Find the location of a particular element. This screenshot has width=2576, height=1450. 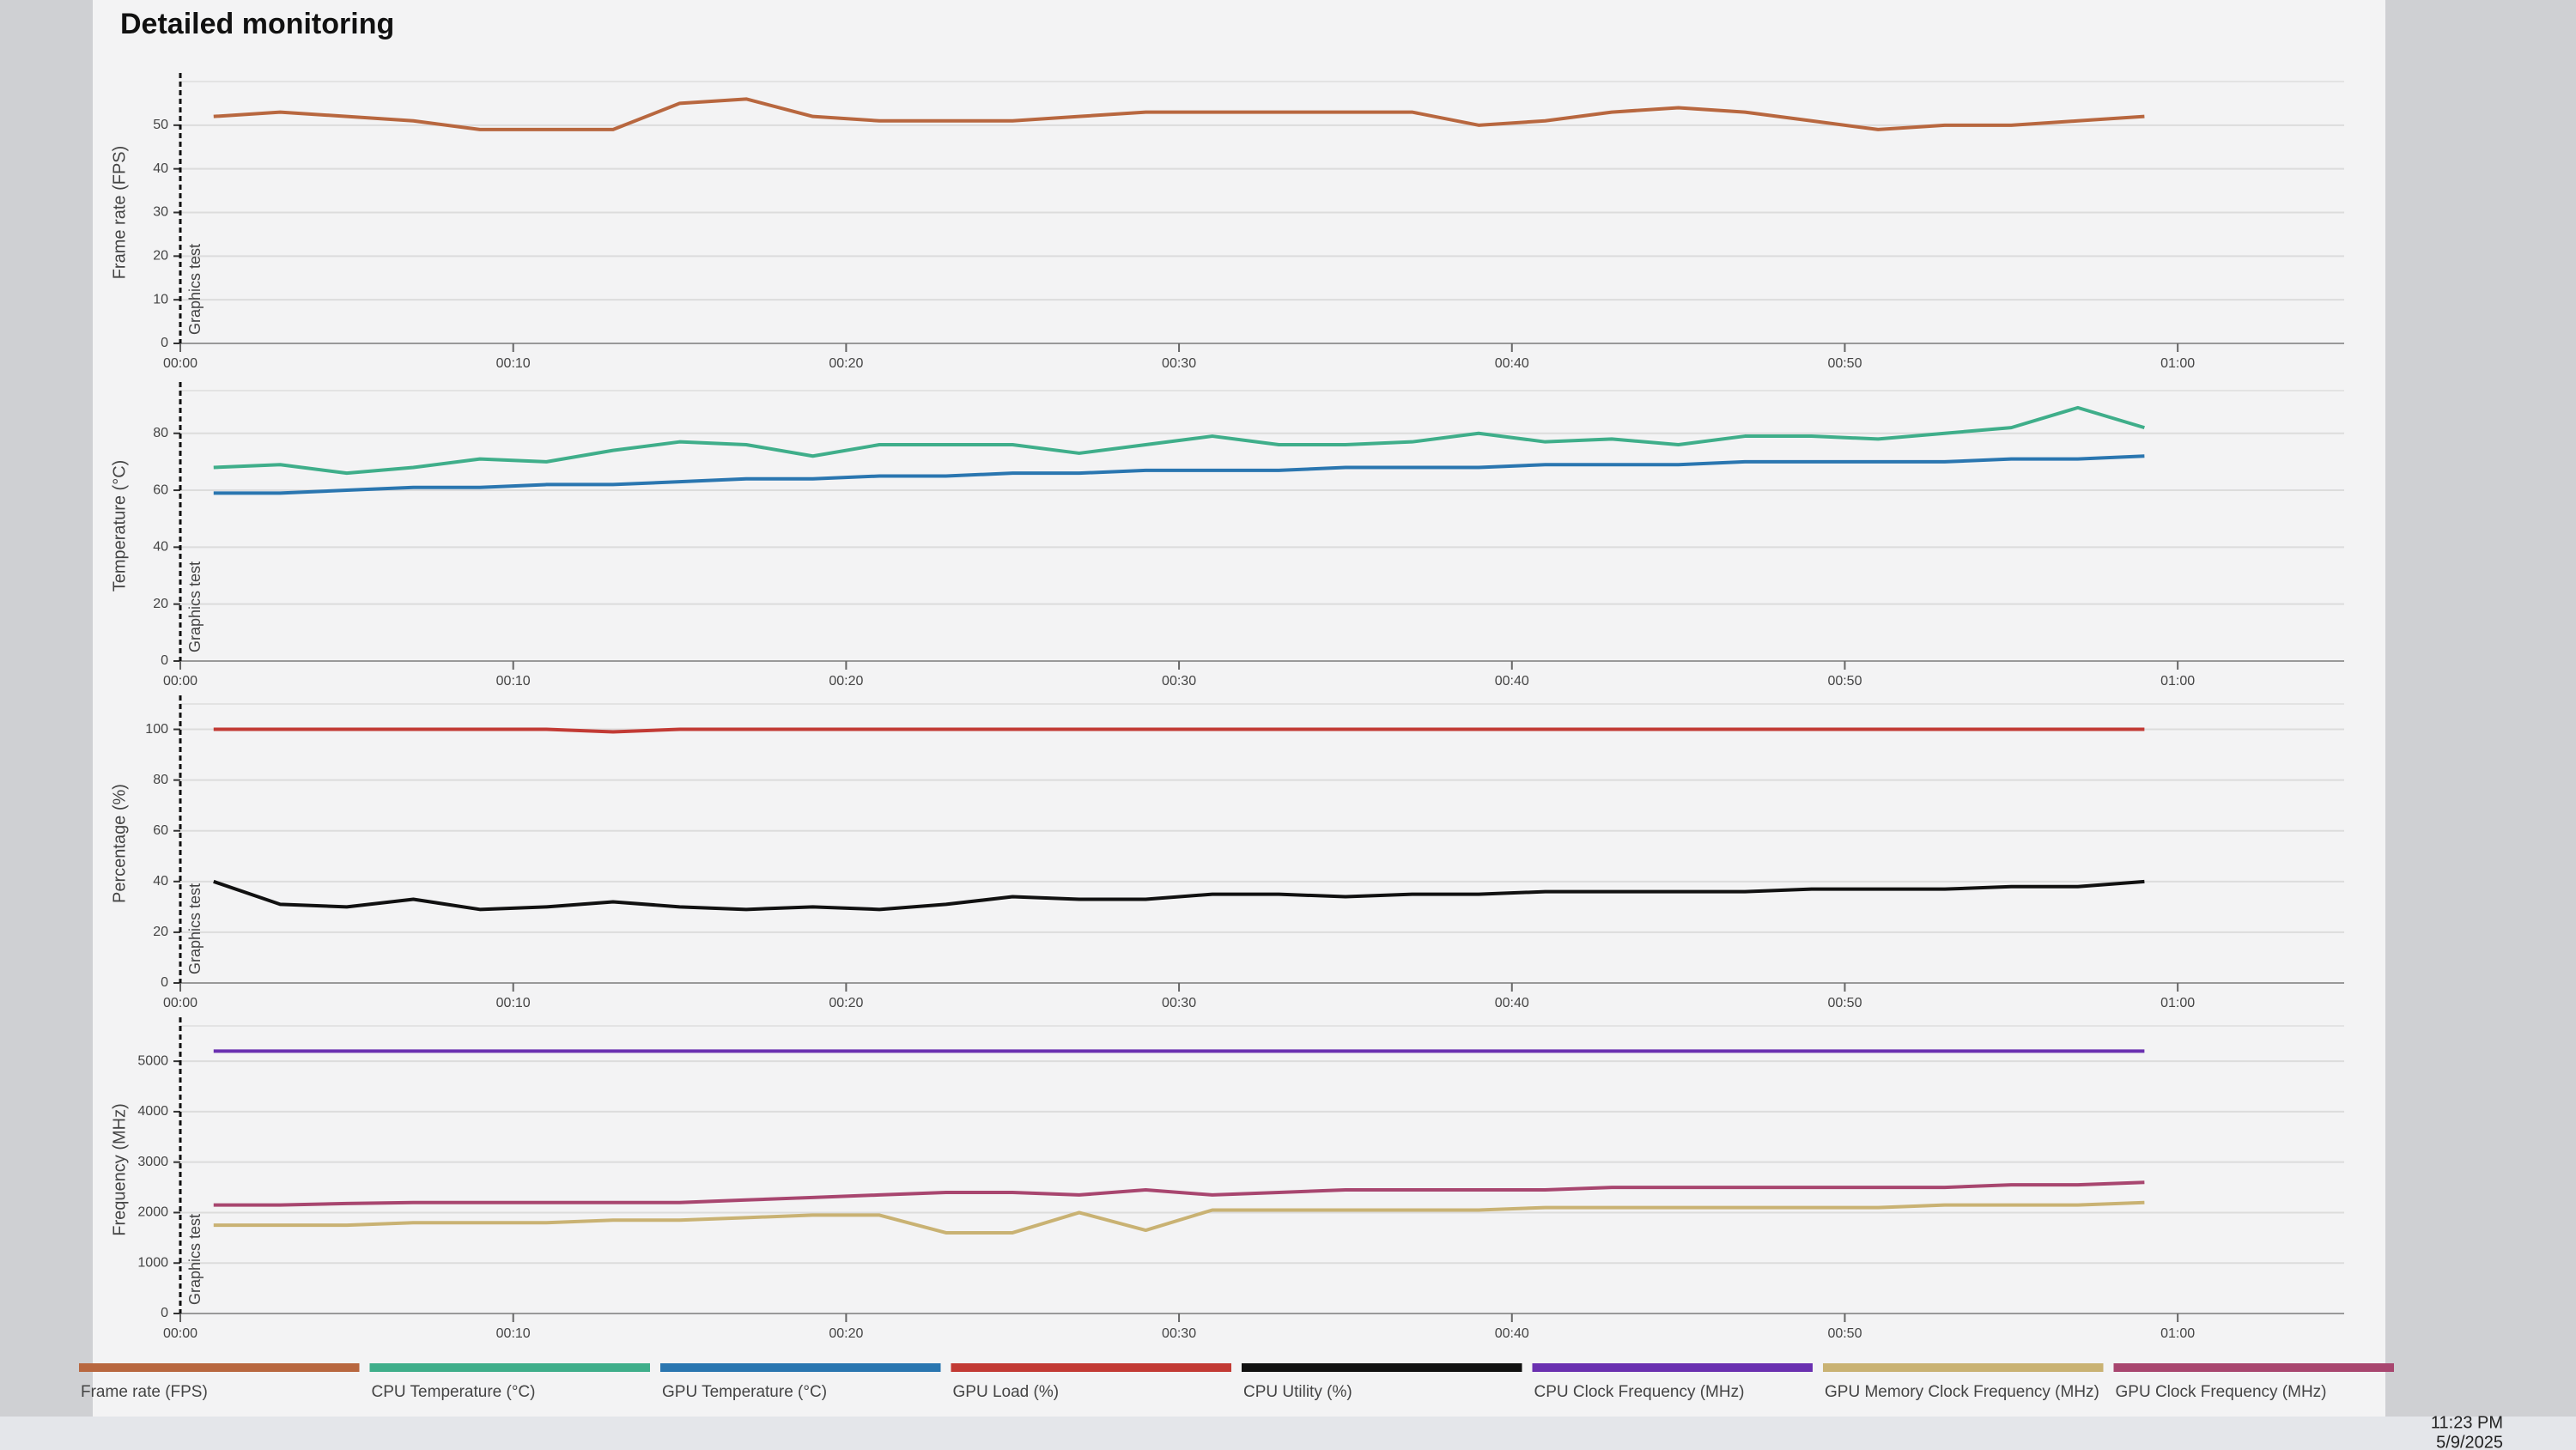

y-tick-label: 10 is located at coordinates (160, 299).